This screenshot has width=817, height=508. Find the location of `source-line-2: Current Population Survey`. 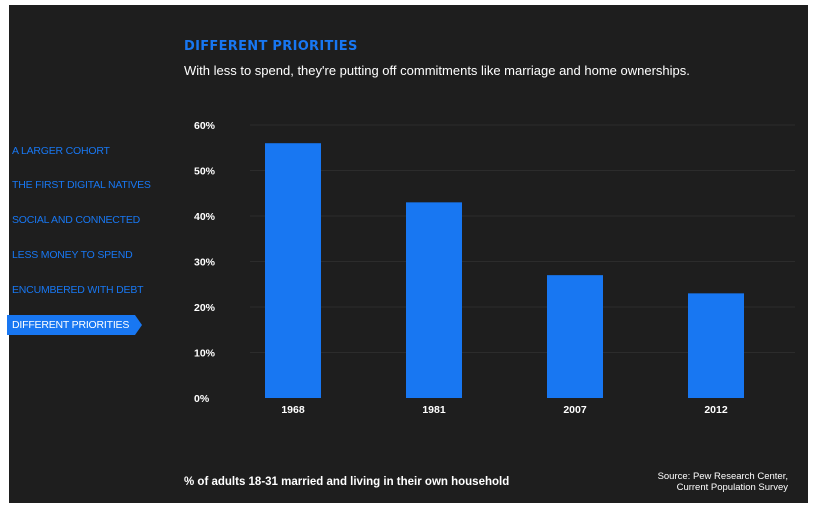

source-line-2: Current Population Survey is located at coordinates (732, 487).